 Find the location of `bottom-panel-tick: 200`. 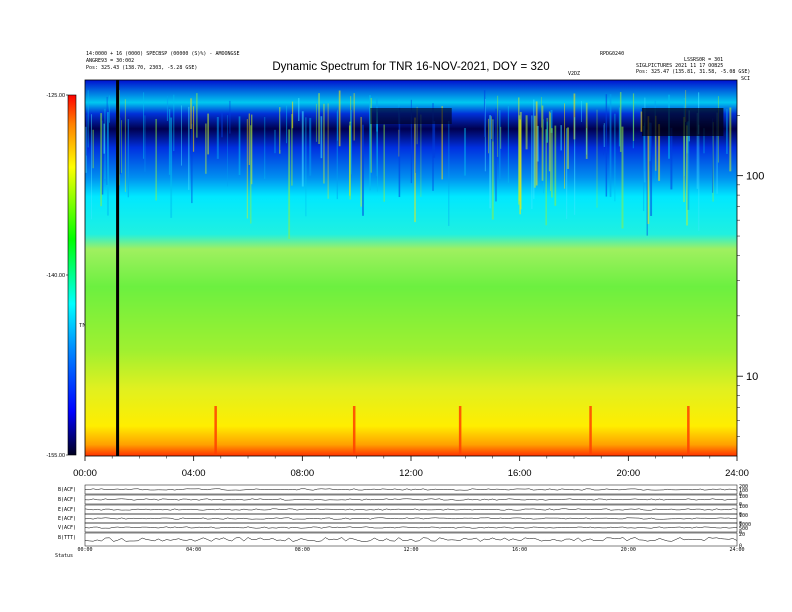

bottom-panel-tick: 200 is located at coordinates (743, 487).